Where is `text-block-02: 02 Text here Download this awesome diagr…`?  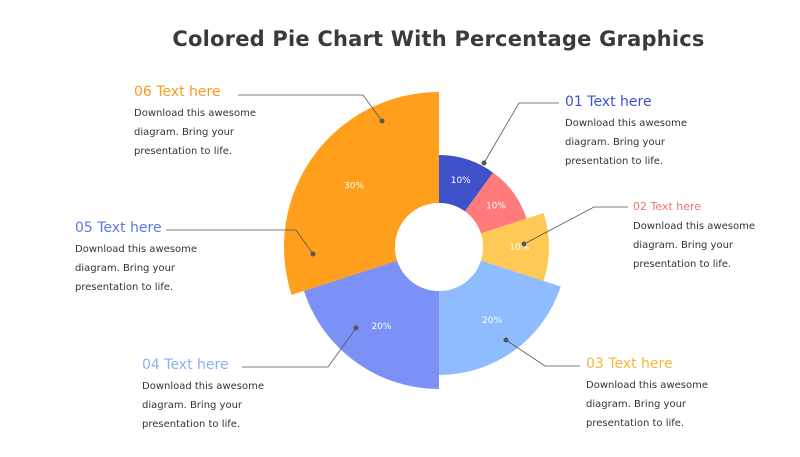
text-block-02: 02 Text here Download this awesome diagr… is located at coordinates (703, 237).